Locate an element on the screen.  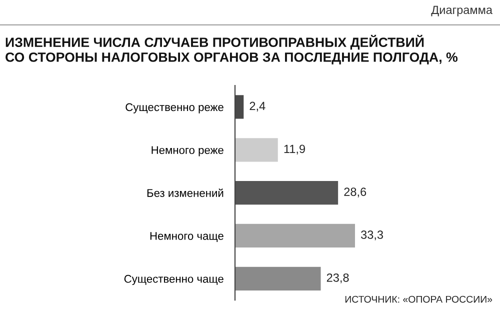
chart-title: ИЗМЕНЕНИЕ ЧИСЛА СЛУЧАЕВ ПРОТИВОПРАВНЫХ ДЕЙСТВИЙ СО СТОРОНЫ НАЛОГОВЫХ ОРГАНОВ ЗА ПОСЛЕДНИЕ ПОЛГОДА, % is located at coordinates (232, 49).